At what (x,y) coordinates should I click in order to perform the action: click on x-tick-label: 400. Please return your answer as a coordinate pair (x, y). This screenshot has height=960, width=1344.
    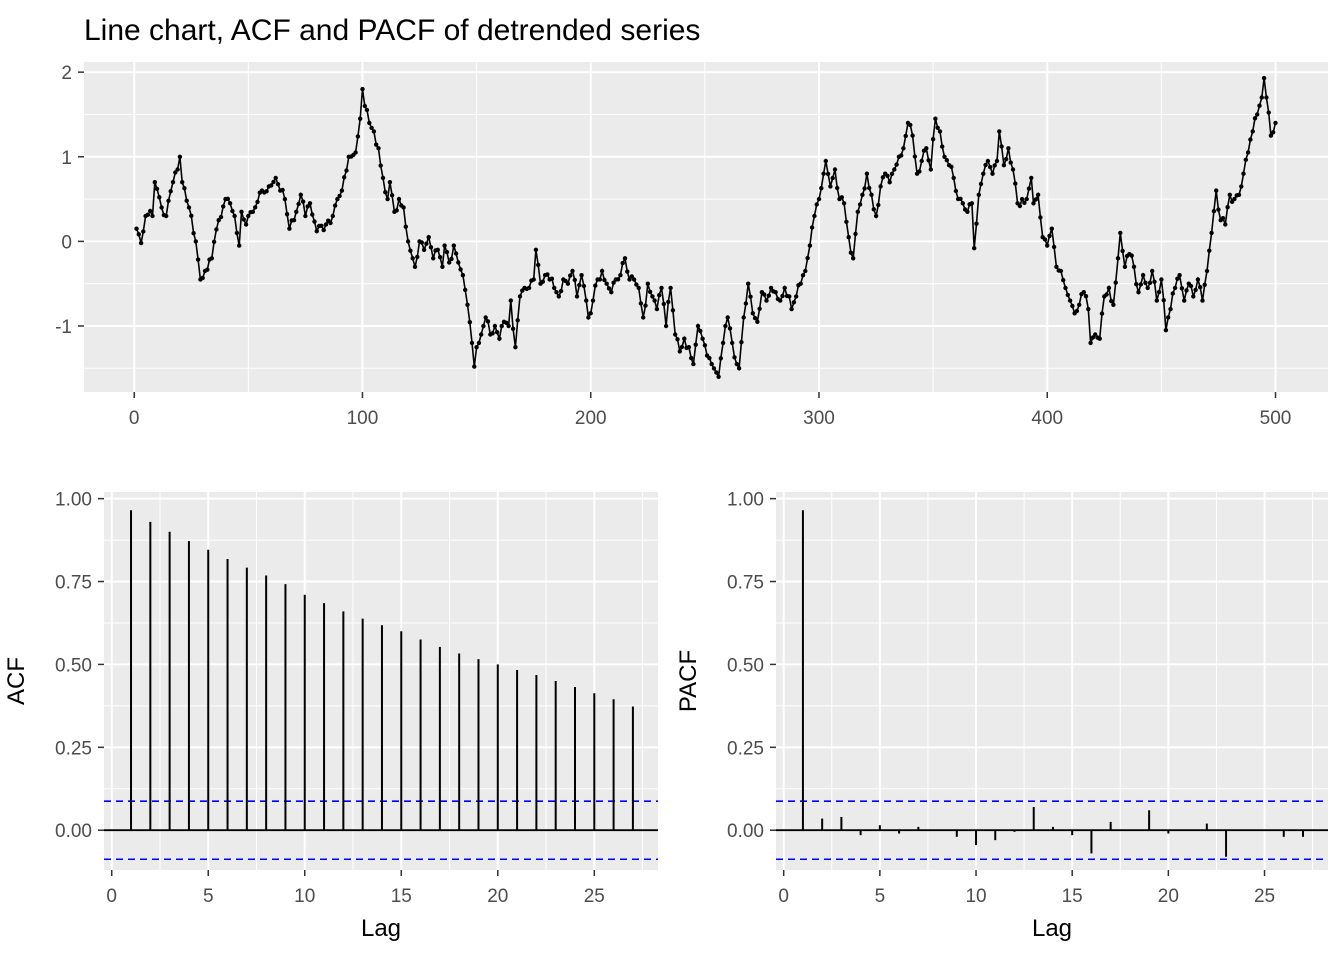
    Looking at the image, I should click on (1047, 418).